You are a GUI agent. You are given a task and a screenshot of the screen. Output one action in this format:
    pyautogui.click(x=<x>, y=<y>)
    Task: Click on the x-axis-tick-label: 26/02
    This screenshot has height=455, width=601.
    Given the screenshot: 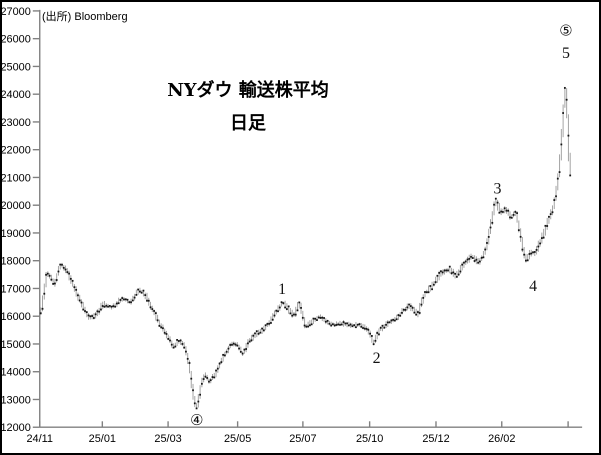 What is the action you would take?
    pyautogui.click(x=501, y=439)
    